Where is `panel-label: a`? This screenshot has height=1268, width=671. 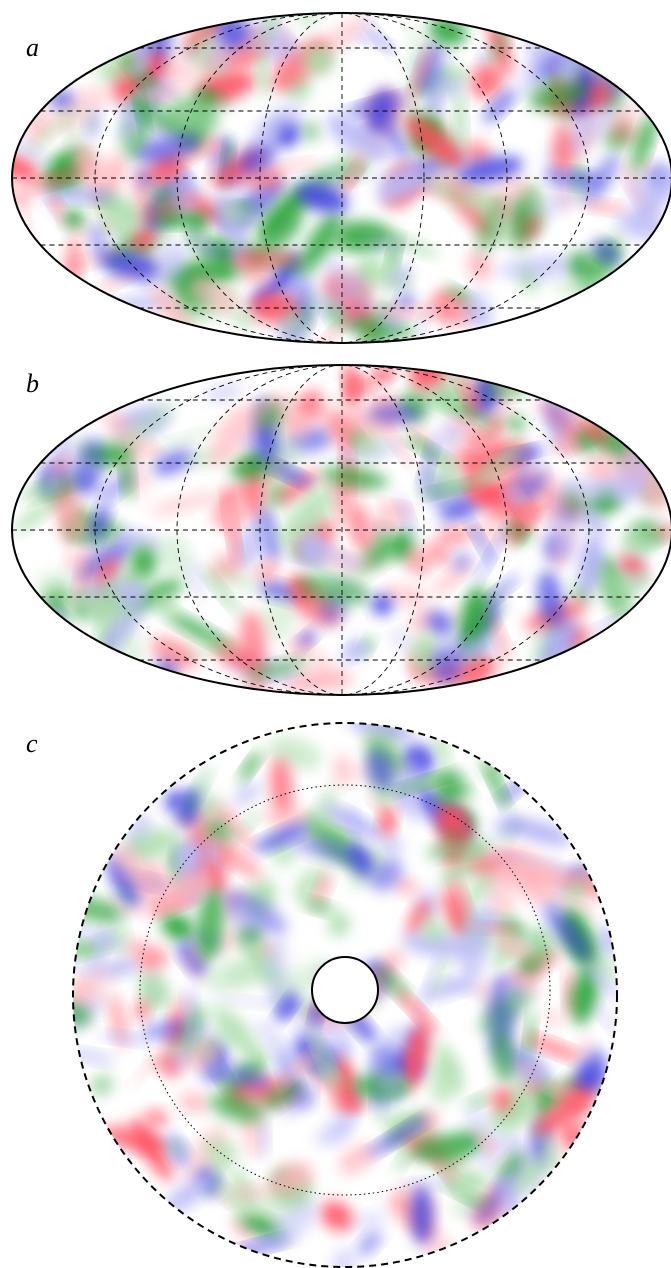 panel-label: a is located at coordinates (32, 47).